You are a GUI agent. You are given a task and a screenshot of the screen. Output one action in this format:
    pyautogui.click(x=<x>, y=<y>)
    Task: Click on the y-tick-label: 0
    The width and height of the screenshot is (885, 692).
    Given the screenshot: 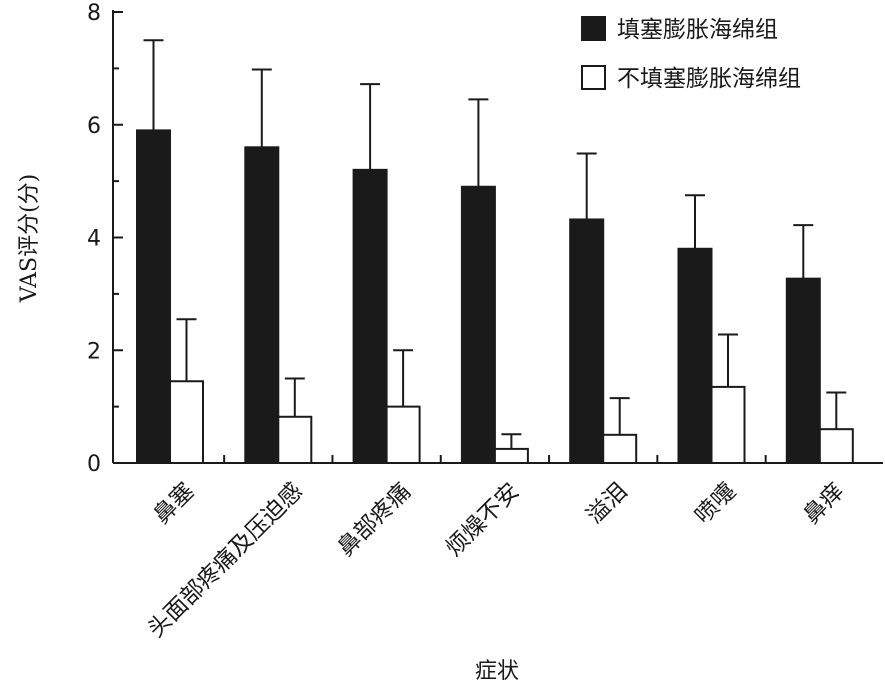 What is the action you would take?
    pyautogui.click(x=94, y=464)
    